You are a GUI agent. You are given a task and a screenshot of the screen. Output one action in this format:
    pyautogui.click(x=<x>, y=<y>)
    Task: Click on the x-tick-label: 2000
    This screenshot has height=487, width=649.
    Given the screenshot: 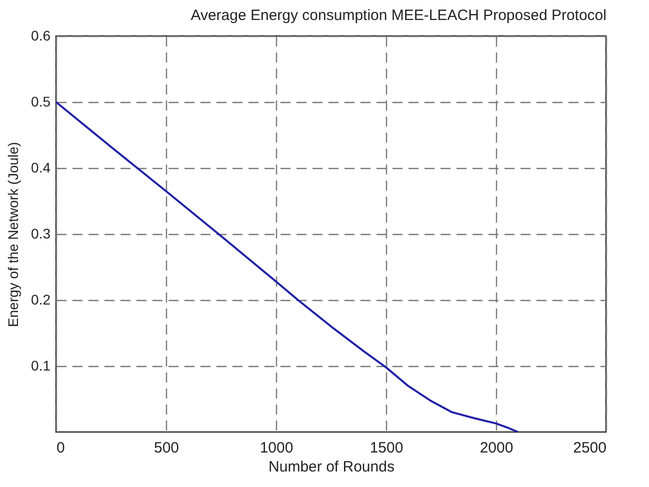 What is the action you would take?
    pyautogui.click(x=497, y=448)
    